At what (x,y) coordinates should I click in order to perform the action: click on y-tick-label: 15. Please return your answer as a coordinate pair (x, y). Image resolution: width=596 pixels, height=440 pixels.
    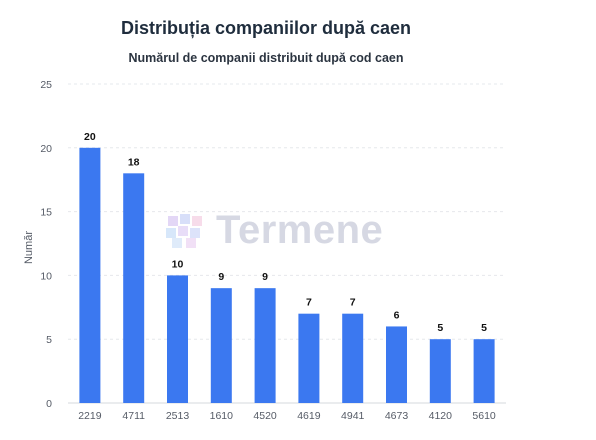
    Looking at the image, I should click on (46, 213).